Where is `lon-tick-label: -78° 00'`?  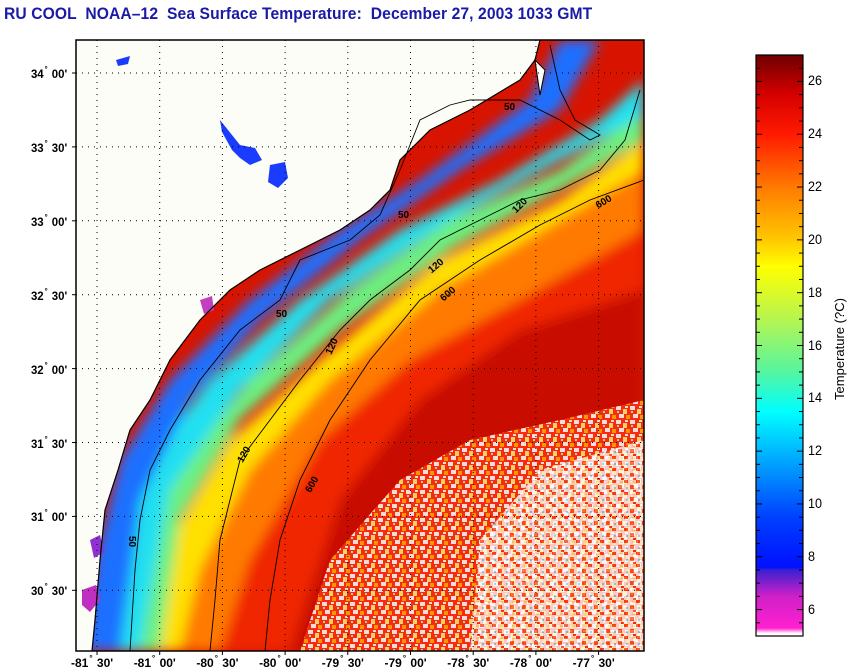 lon-tick-label: -78° 00' is located at coordinates (531, 662).